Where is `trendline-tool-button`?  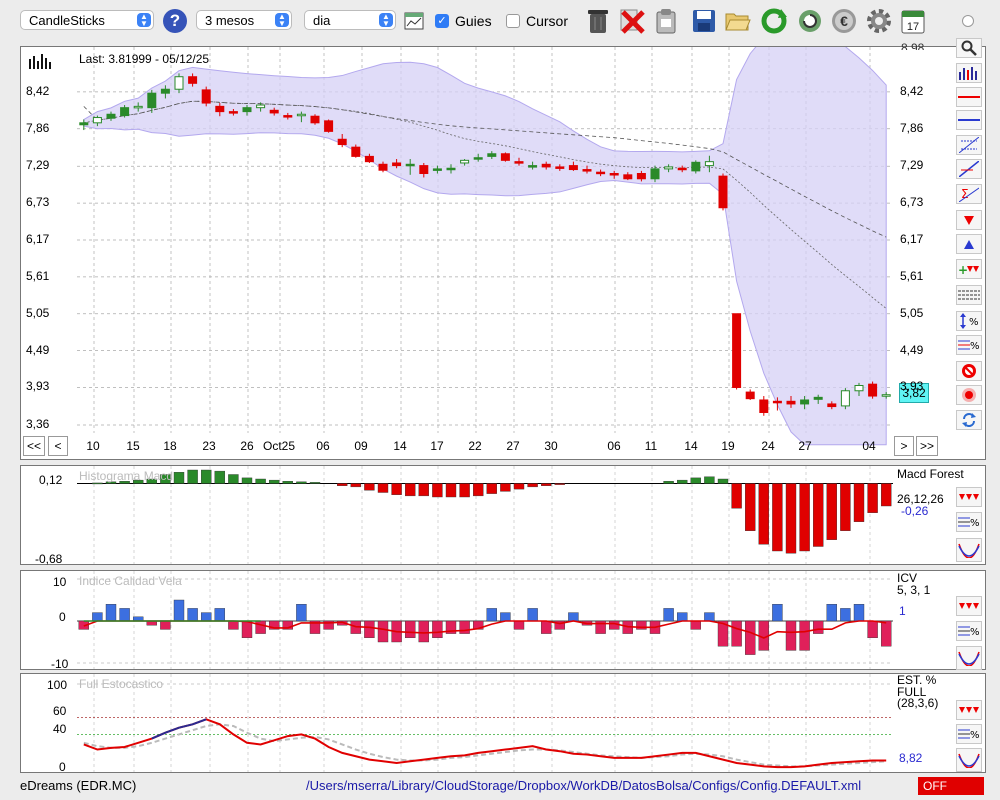 trendline-tool-button is located at coordinates (969, 169).